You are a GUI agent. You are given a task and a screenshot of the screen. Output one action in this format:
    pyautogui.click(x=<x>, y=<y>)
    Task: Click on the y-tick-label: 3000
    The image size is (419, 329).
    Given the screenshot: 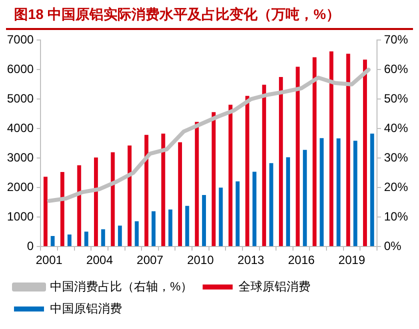 What is the action you would take?
    pyautogui.click(x=20, y=157)
    